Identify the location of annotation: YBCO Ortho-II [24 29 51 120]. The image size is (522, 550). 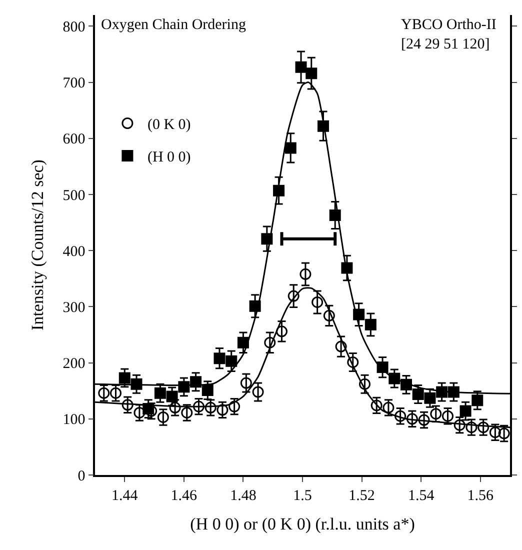
(448, 34).